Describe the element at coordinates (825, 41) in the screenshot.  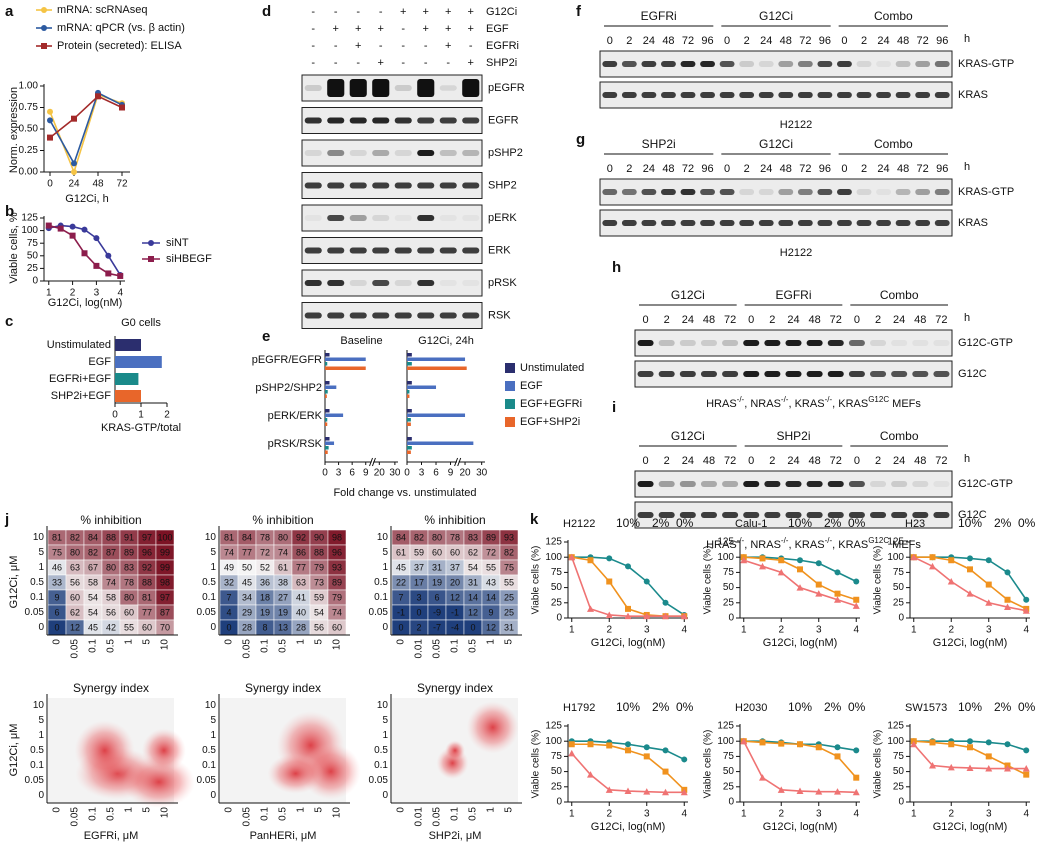
I see `time-label: 96` at that location.